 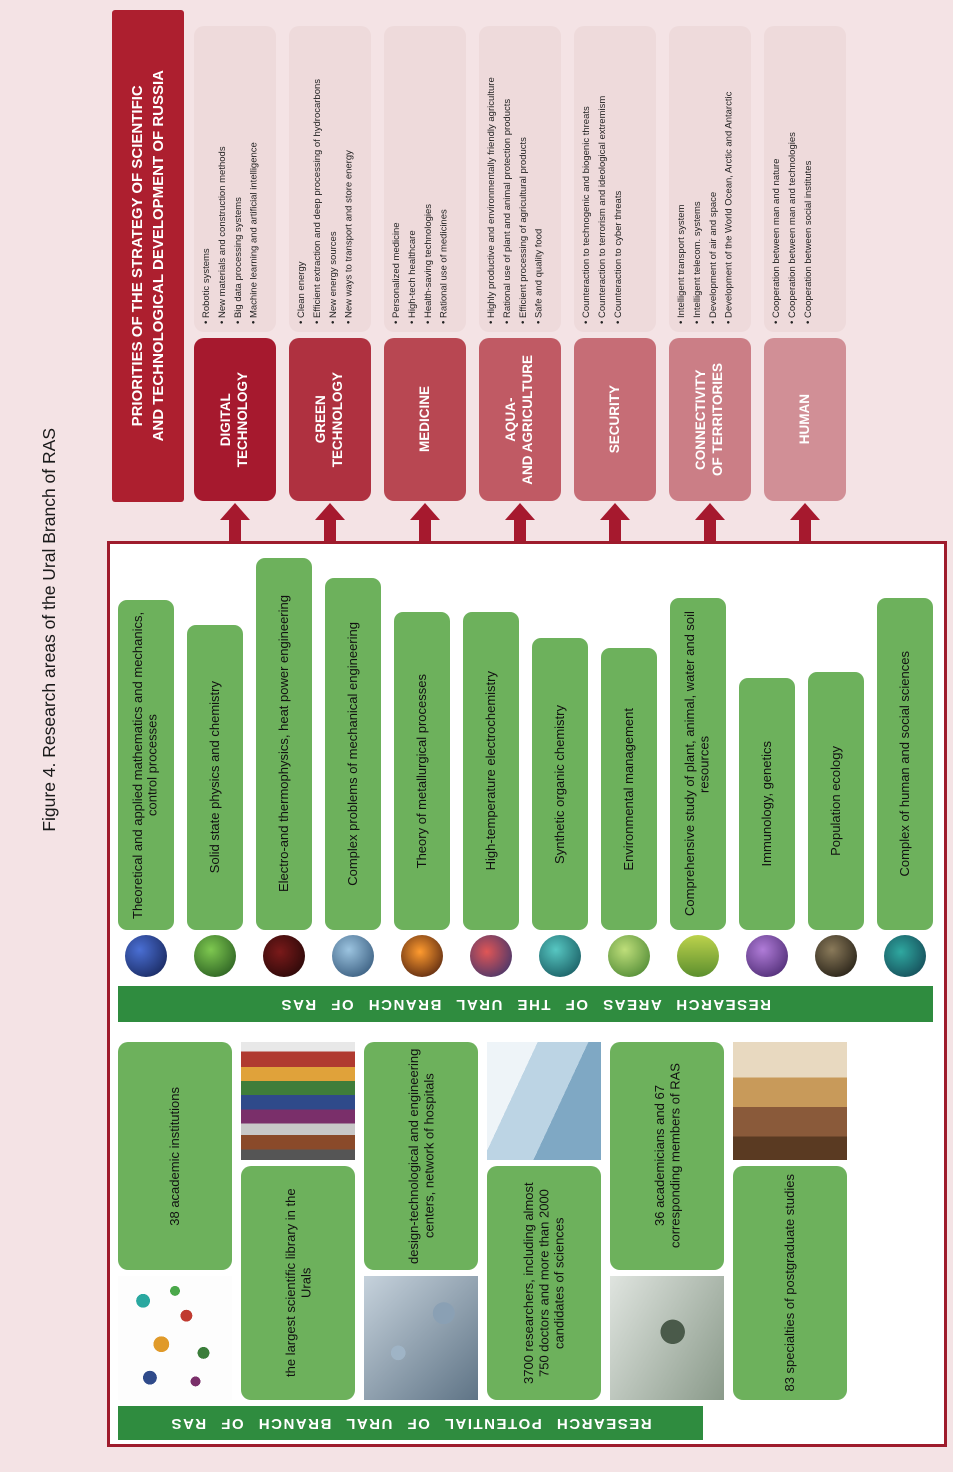 I want to click on priority-category-label: CONNECTIVITY OF TERRITORIES, so click(x=709, y=419).